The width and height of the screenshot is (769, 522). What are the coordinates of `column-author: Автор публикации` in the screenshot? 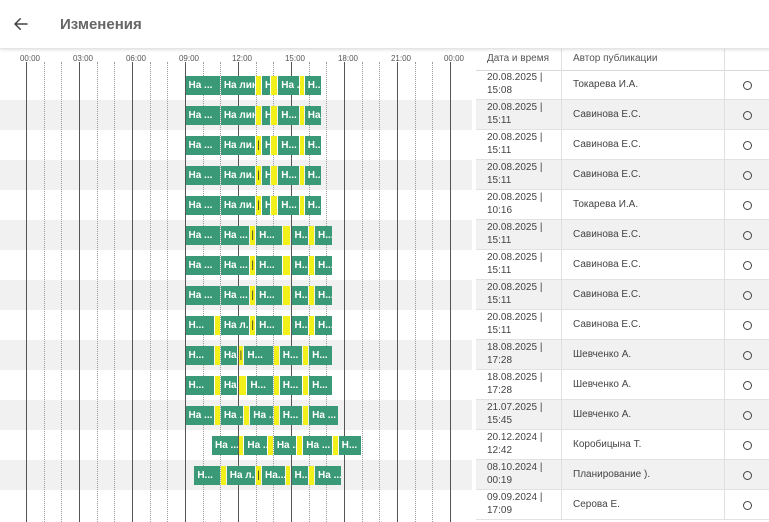 It's located at (643, 59).